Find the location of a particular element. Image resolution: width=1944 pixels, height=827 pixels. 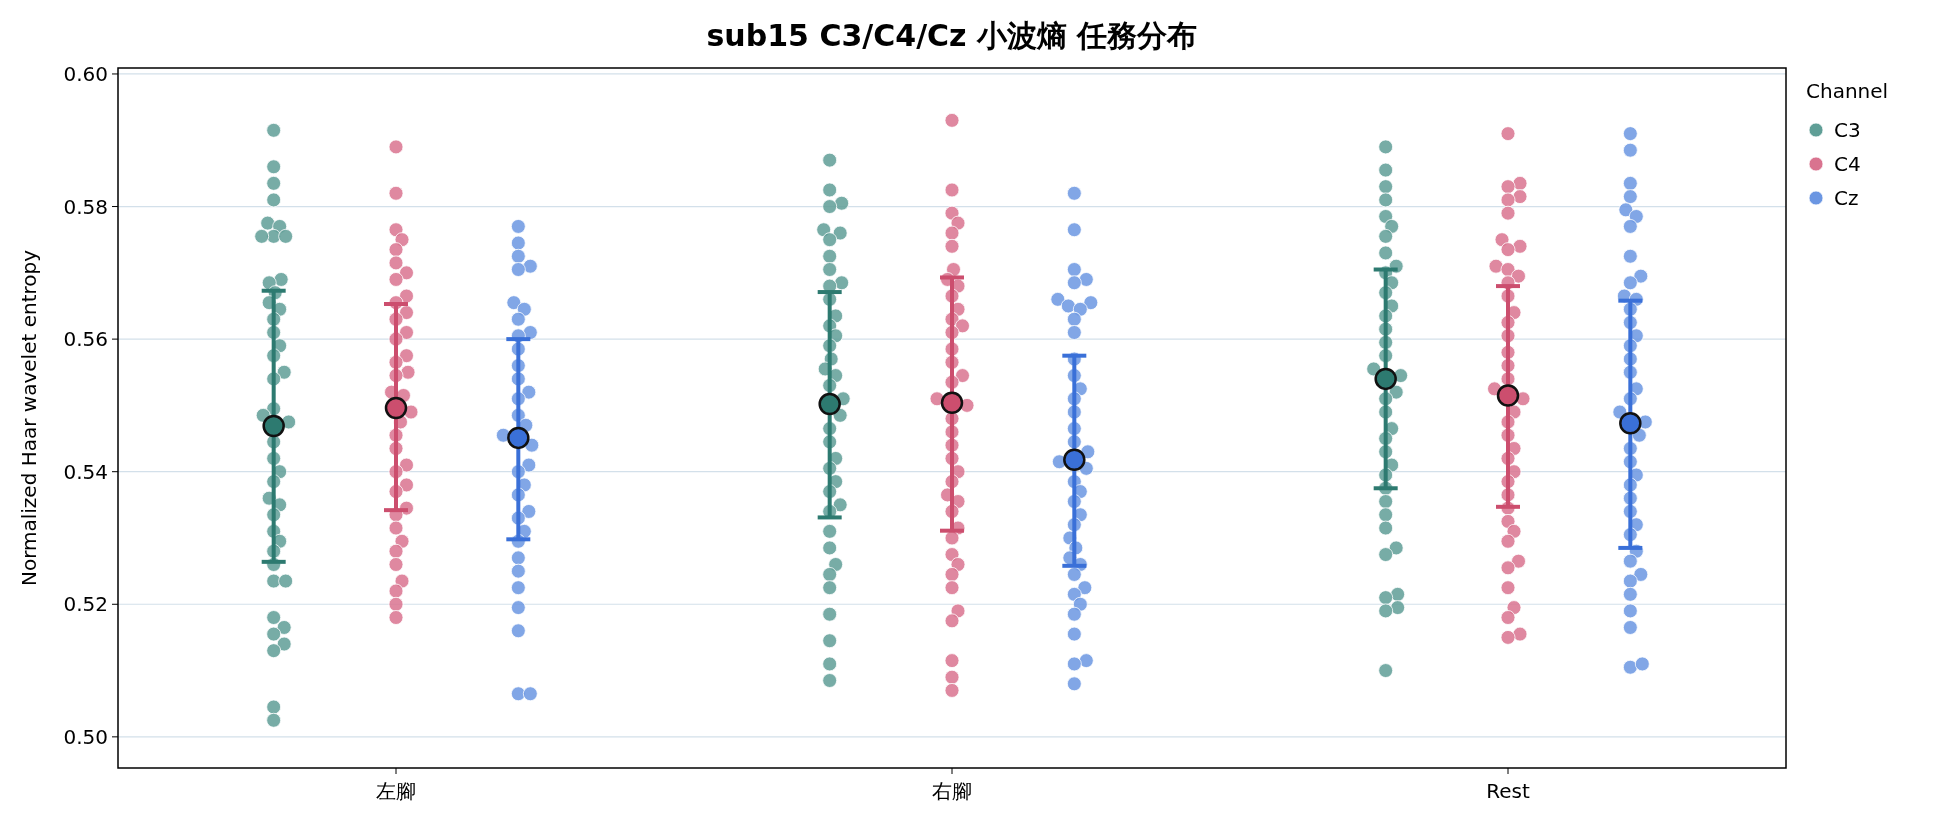

y-tick-label: 0.56 is located at coordinates (85, 339).